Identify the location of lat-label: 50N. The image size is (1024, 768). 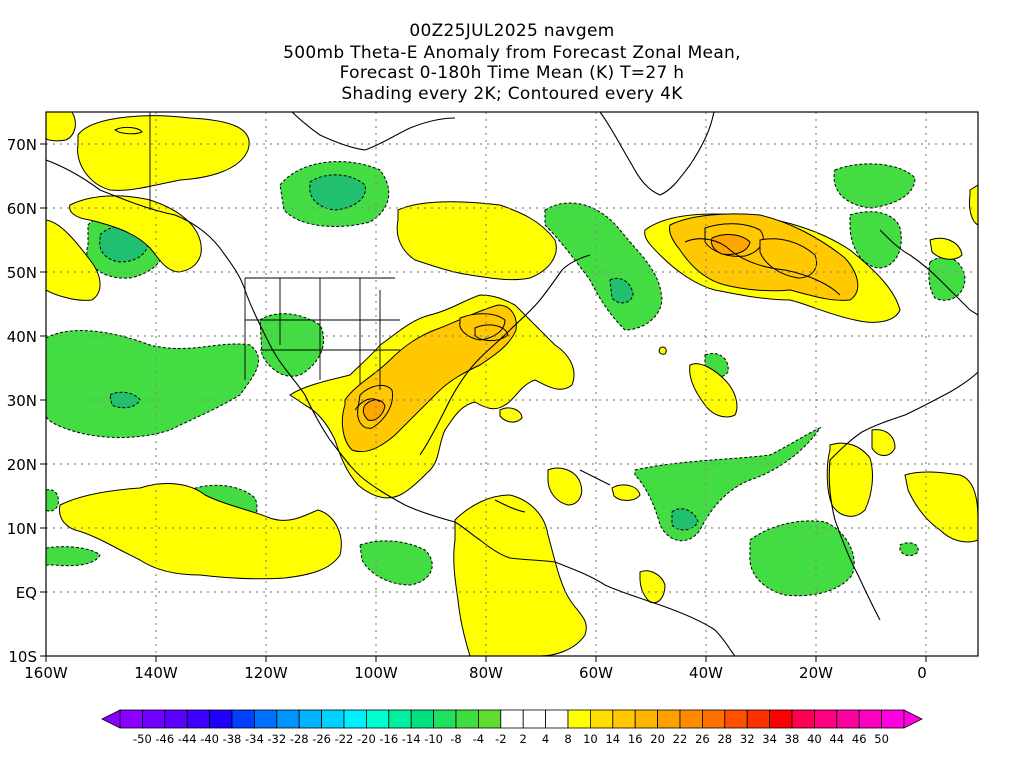
(22, 273).